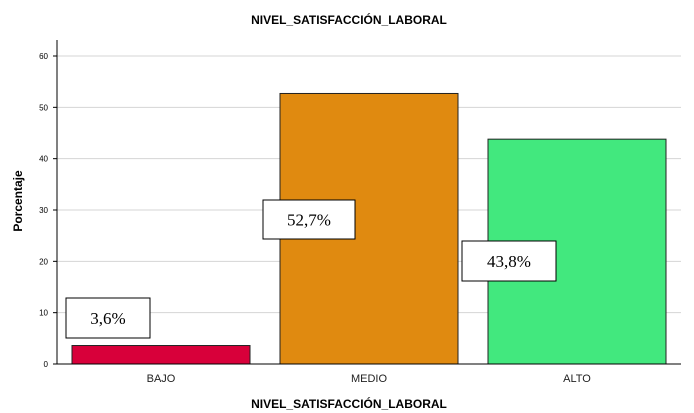  I want to click on data-label-text: 3,6%, so click(107, 318).